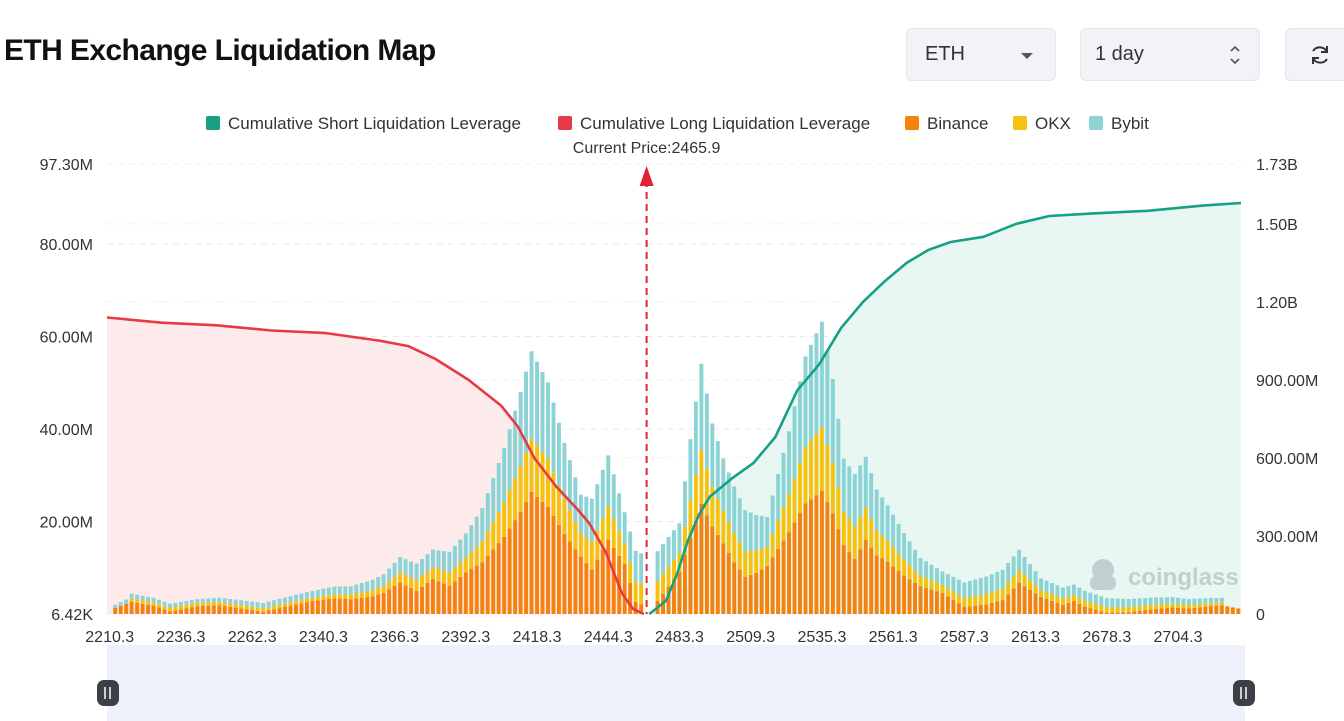 The height and width of the screenshot is (721, 1344). Describe the element at coordinates (1244, 693) in the screenshot. I see `slider-handle-right` at that location.